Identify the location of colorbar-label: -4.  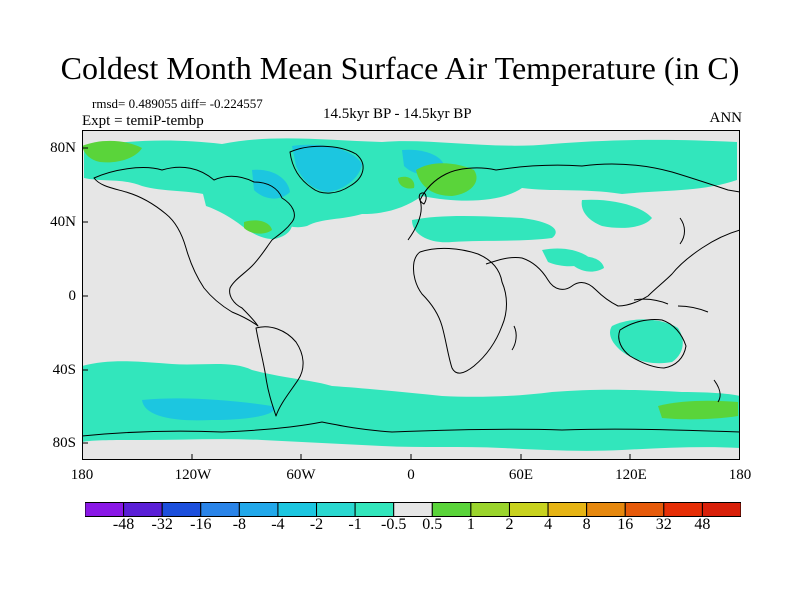
(278, 524).